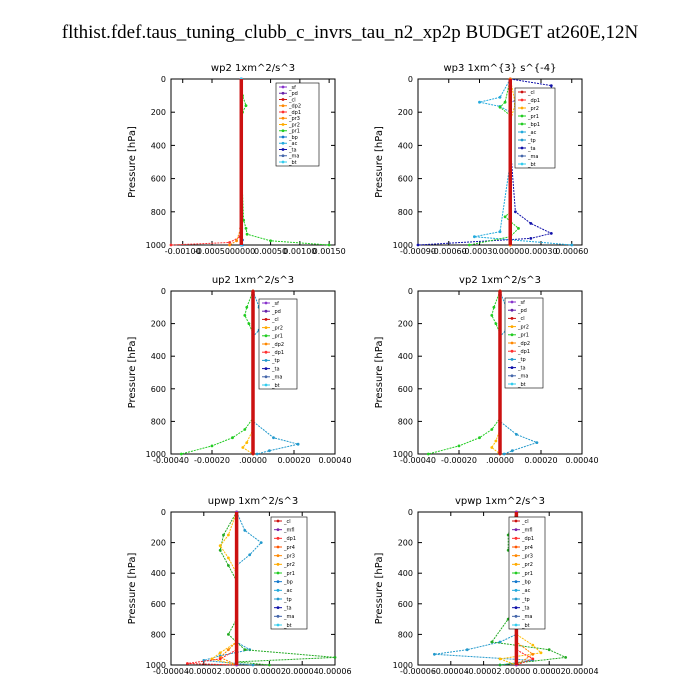  I want to click on y-tick-label: 400, so click(405, 356).